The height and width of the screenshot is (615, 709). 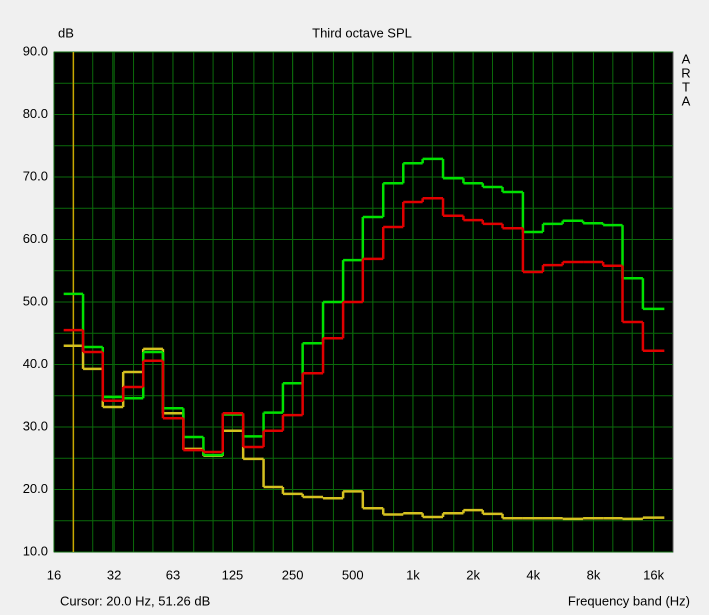 I want to click on y-tick-label: 90.0, so click(x=35, y=50).